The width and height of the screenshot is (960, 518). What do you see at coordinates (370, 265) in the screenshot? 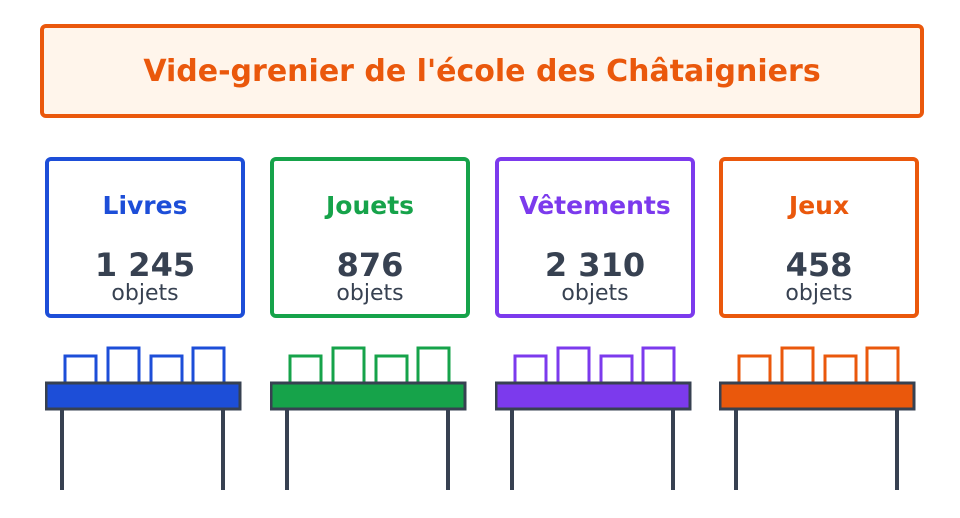
I see `category-count: 876` at bounding box center [370, 265].